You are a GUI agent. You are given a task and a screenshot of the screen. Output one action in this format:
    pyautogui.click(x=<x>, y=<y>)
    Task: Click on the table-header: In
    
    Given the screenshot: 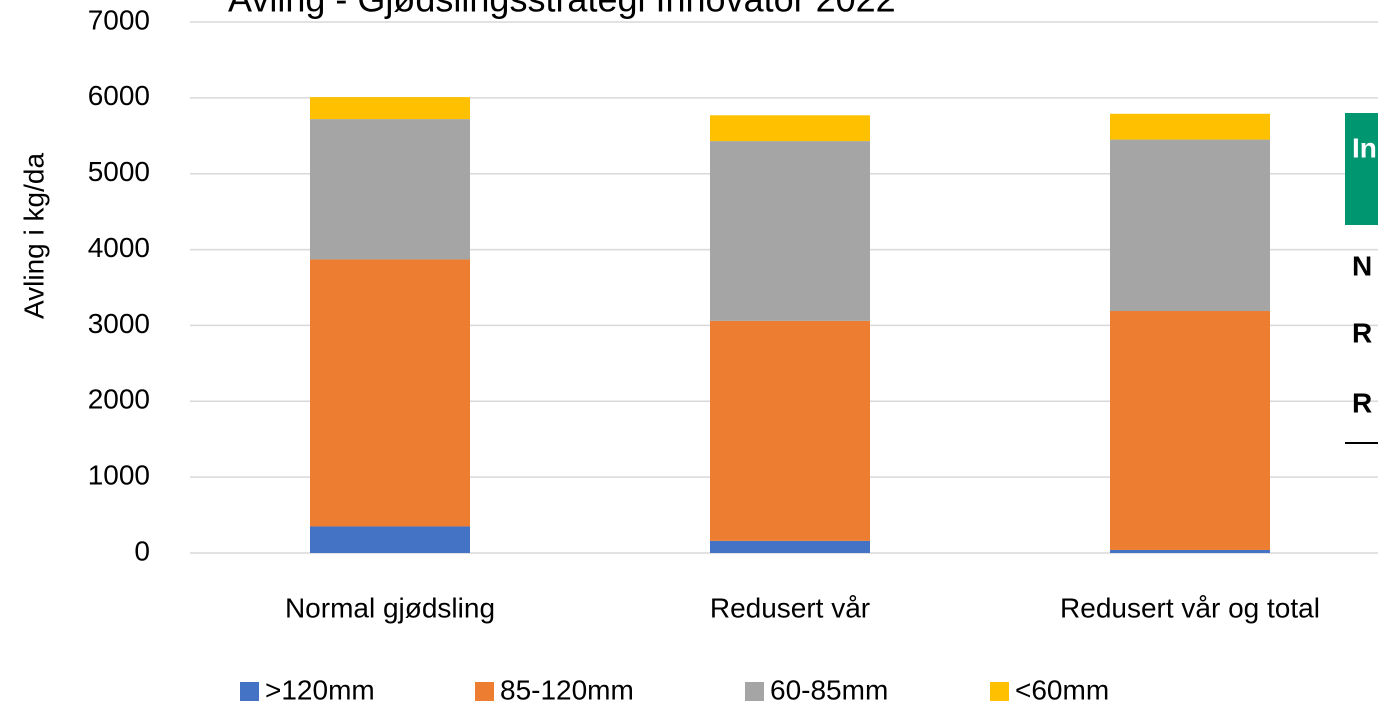 What is the action you would take?
    pyautogui.click(x=1364, y=147)
    